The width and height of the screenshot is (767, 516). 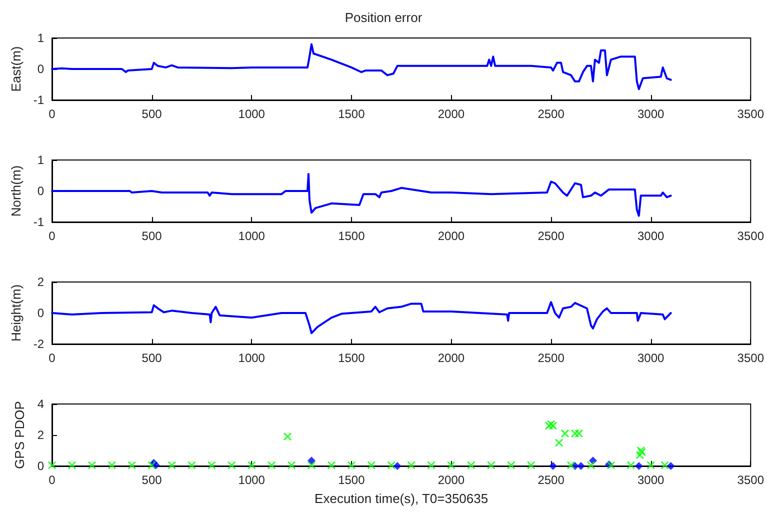 I want to click on y-axis-title: North(m), so click(x=16, y=191).